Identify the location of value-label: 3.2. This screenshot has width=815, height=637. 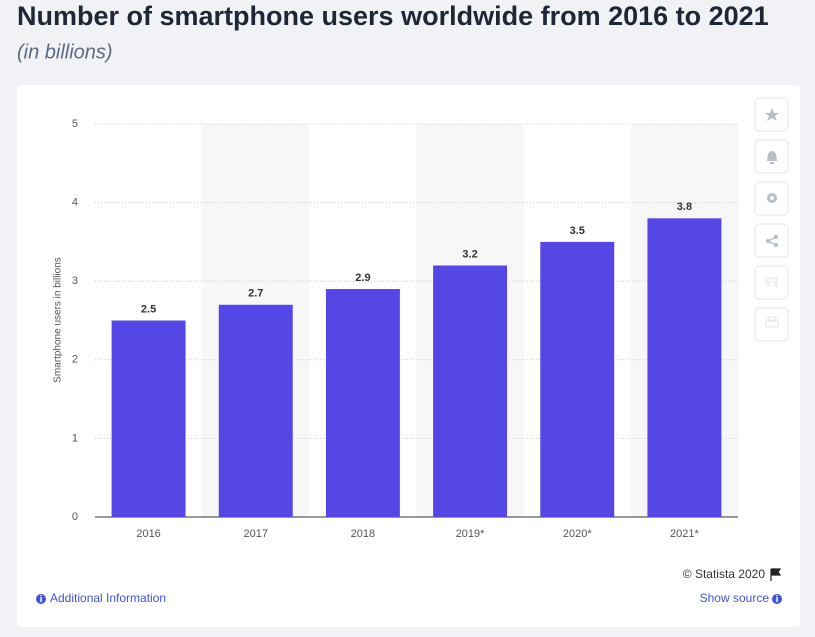
(469, 254).